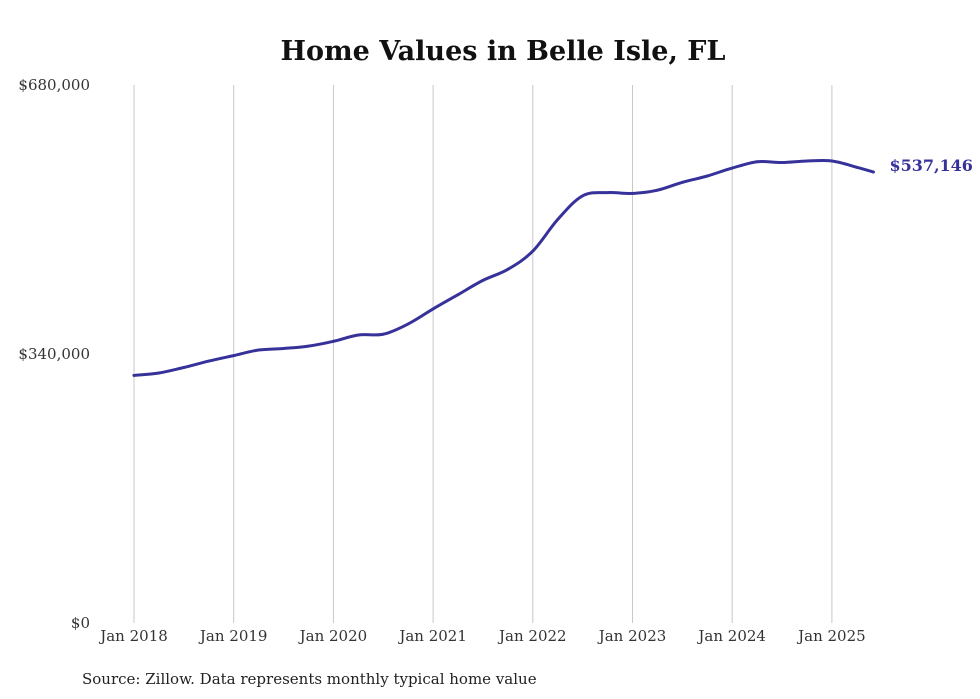 This screenshot has height=699, width=980. I want to click on x-tick-label: Jan 2023, so click(632, 636).